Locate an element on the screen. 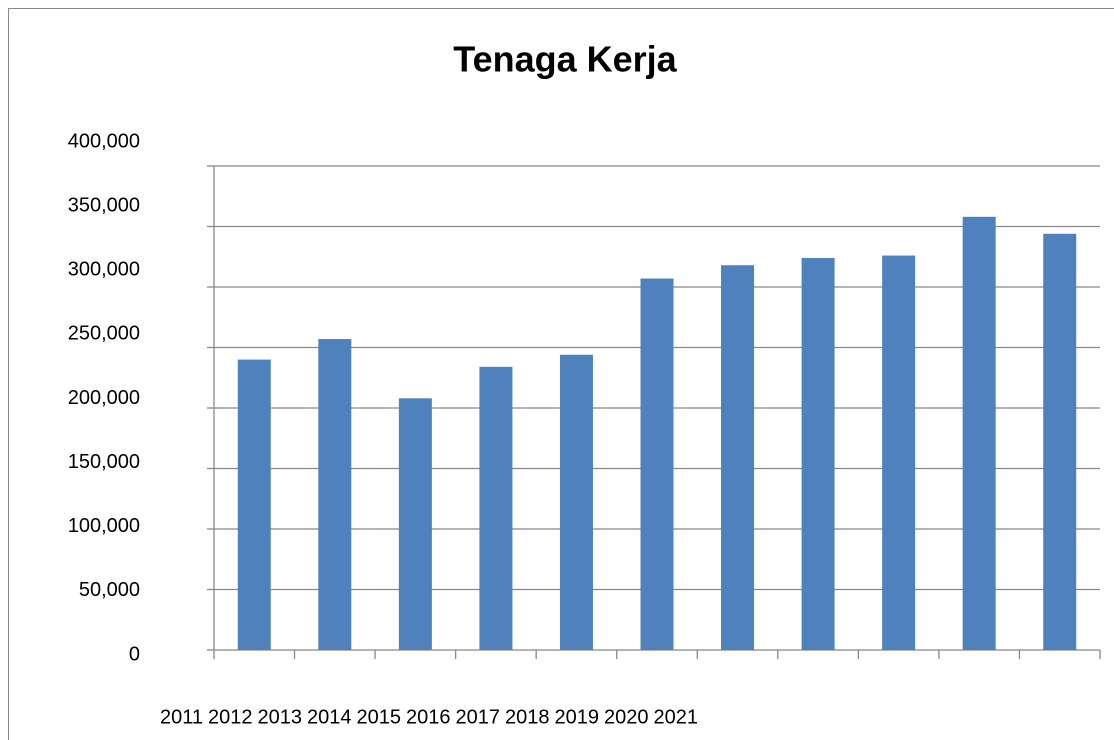  x-tick-label: 2019 is located at coordinates (577, 717).